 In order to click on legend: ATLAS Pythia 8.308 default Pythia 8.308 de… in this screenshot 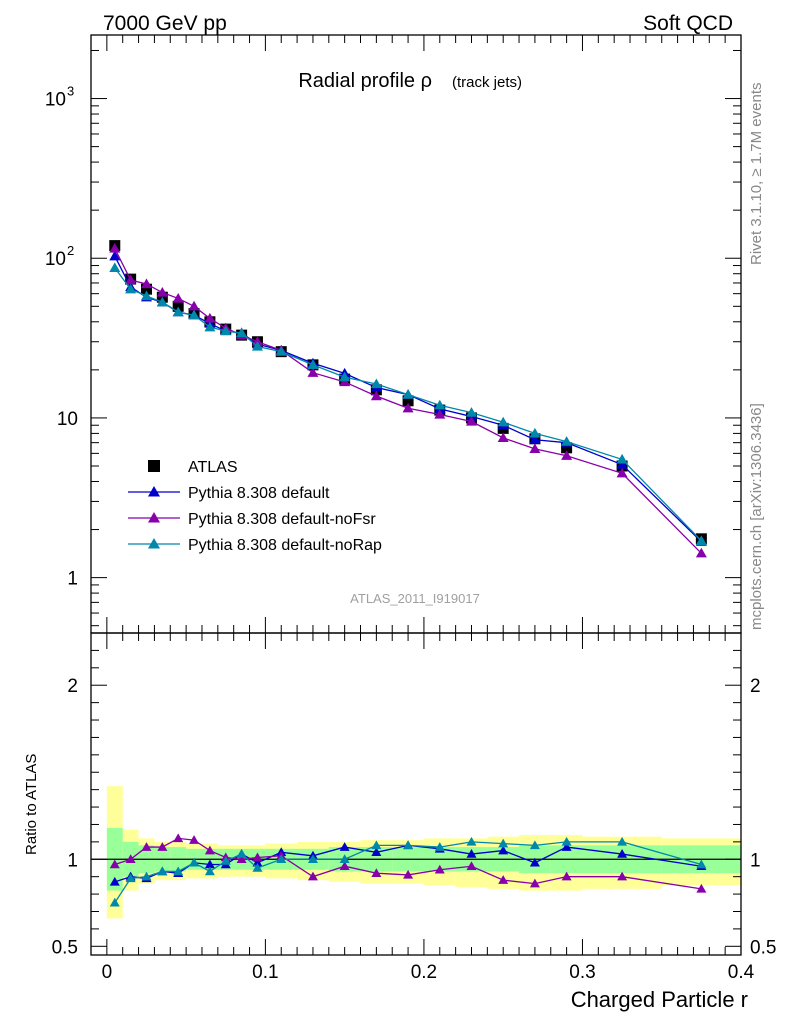, I will do `click(255, 506)`.